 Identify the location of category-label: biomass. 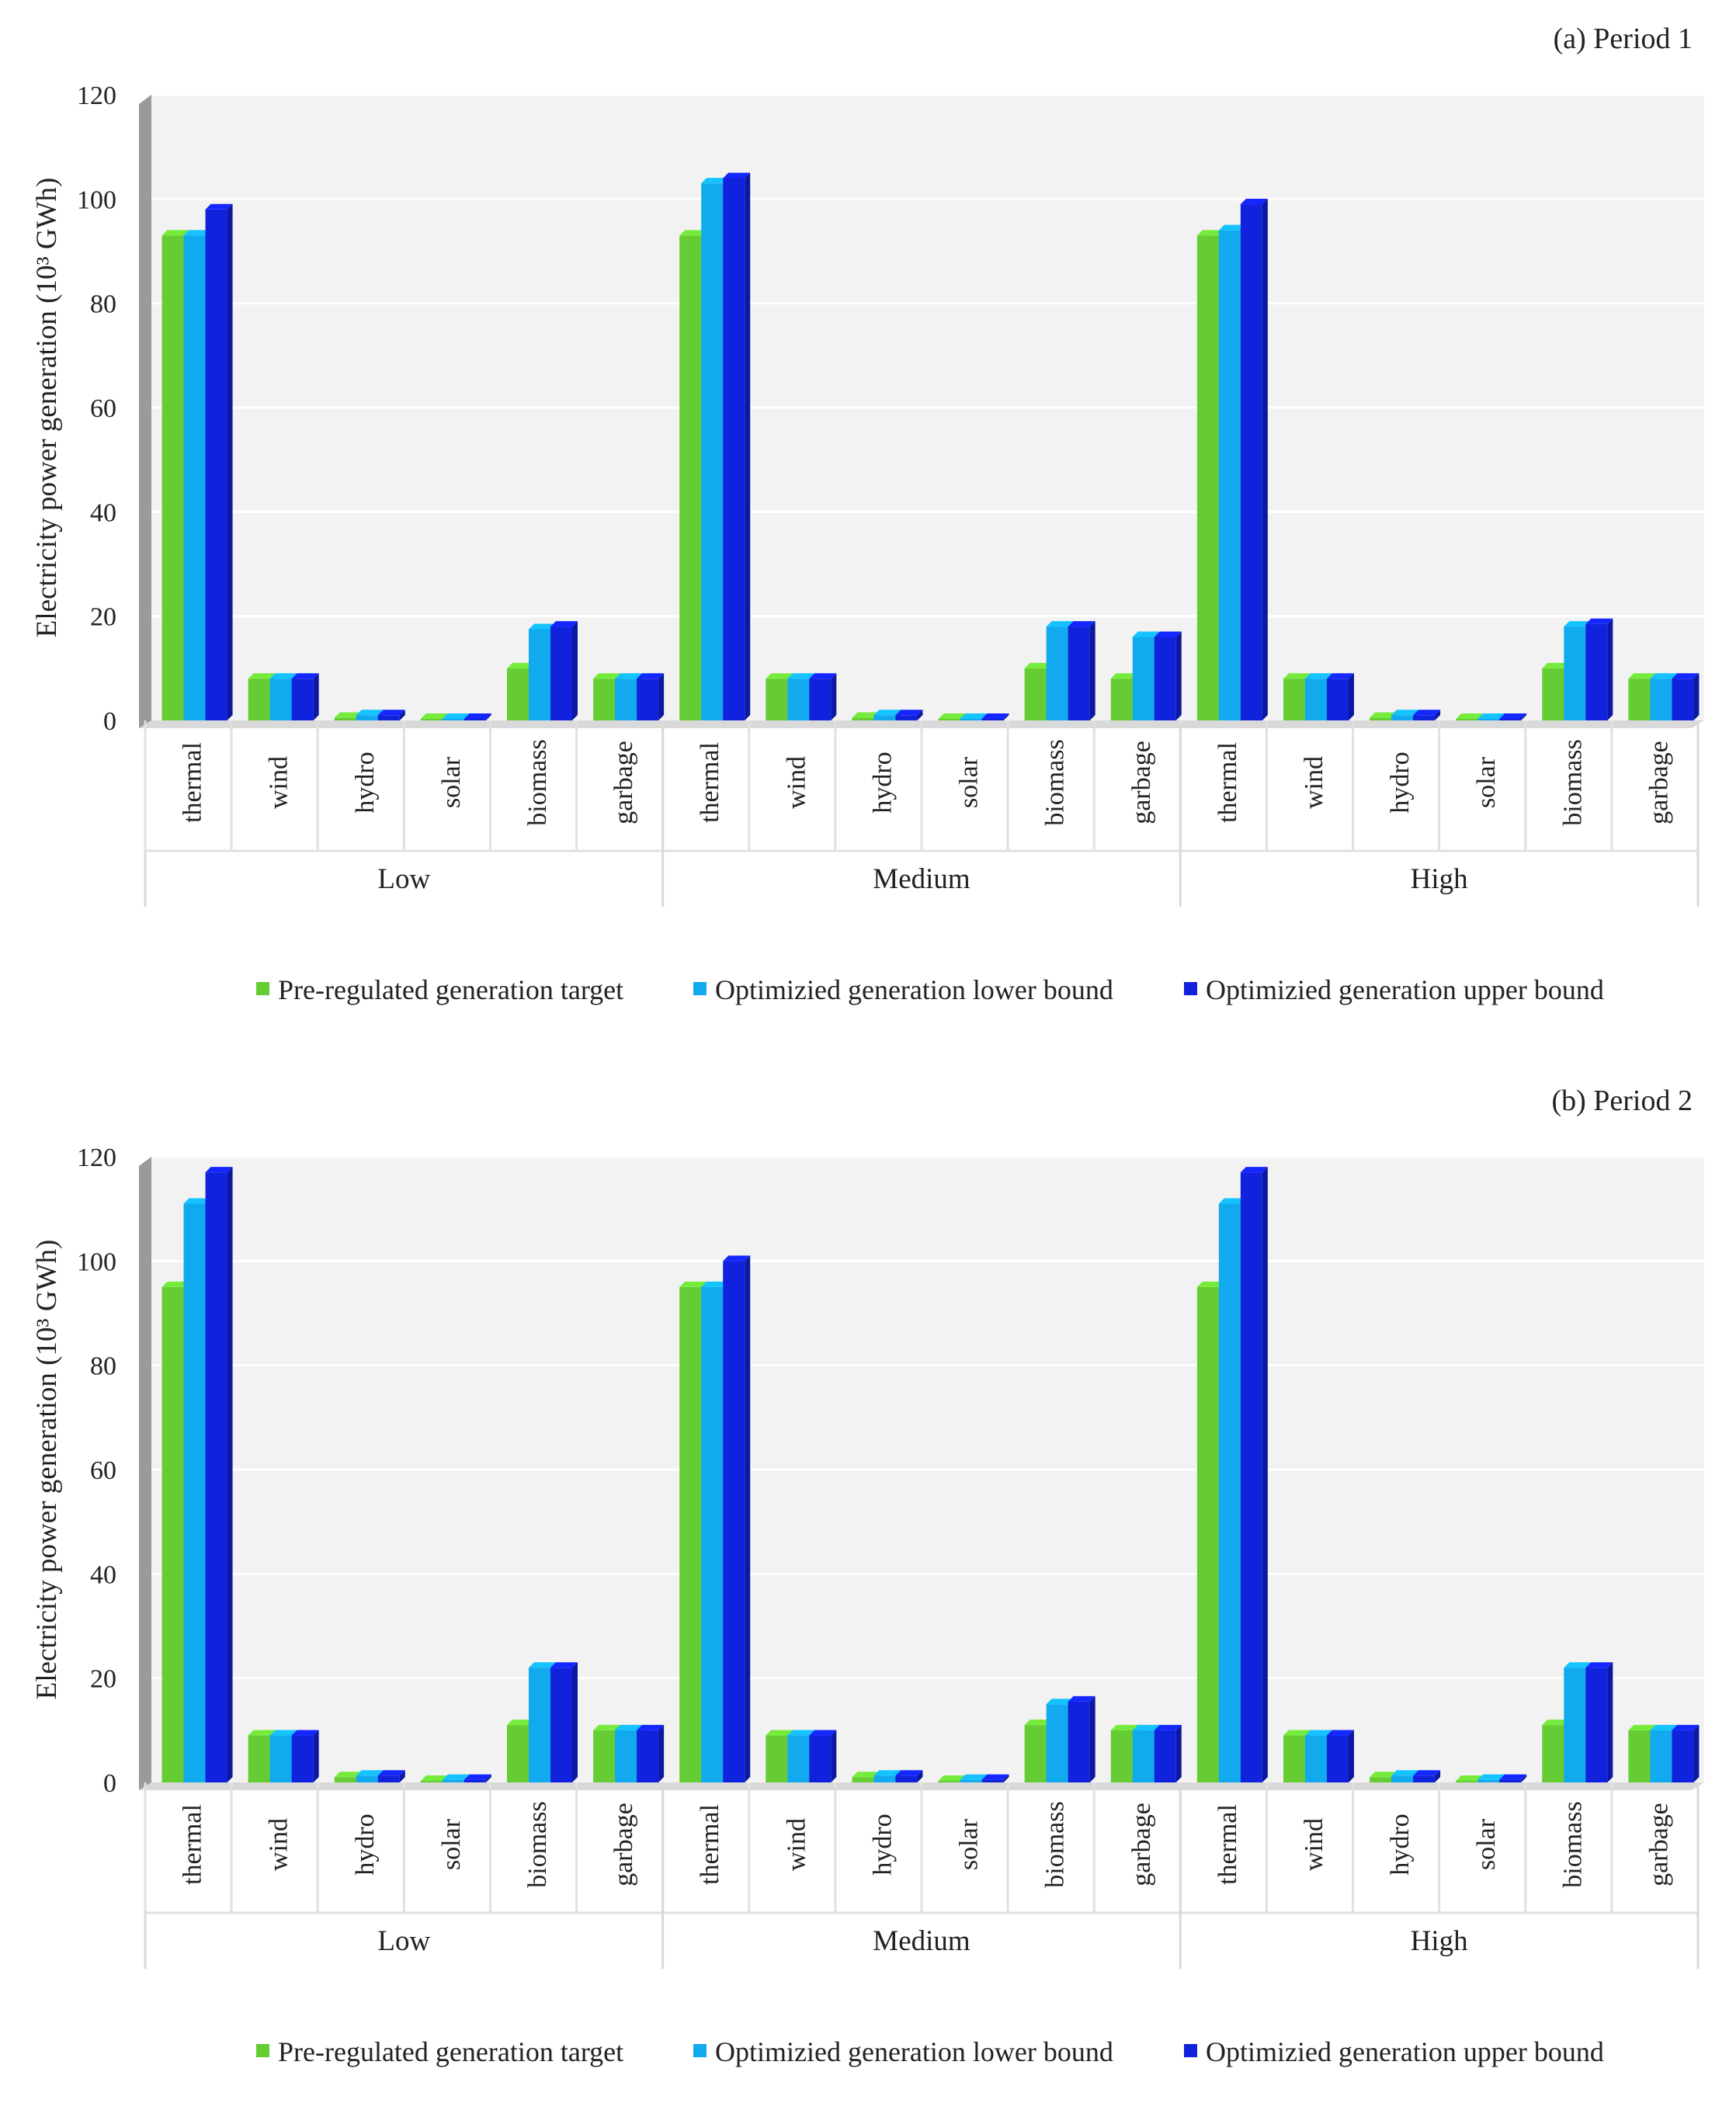
(1055, 1844).